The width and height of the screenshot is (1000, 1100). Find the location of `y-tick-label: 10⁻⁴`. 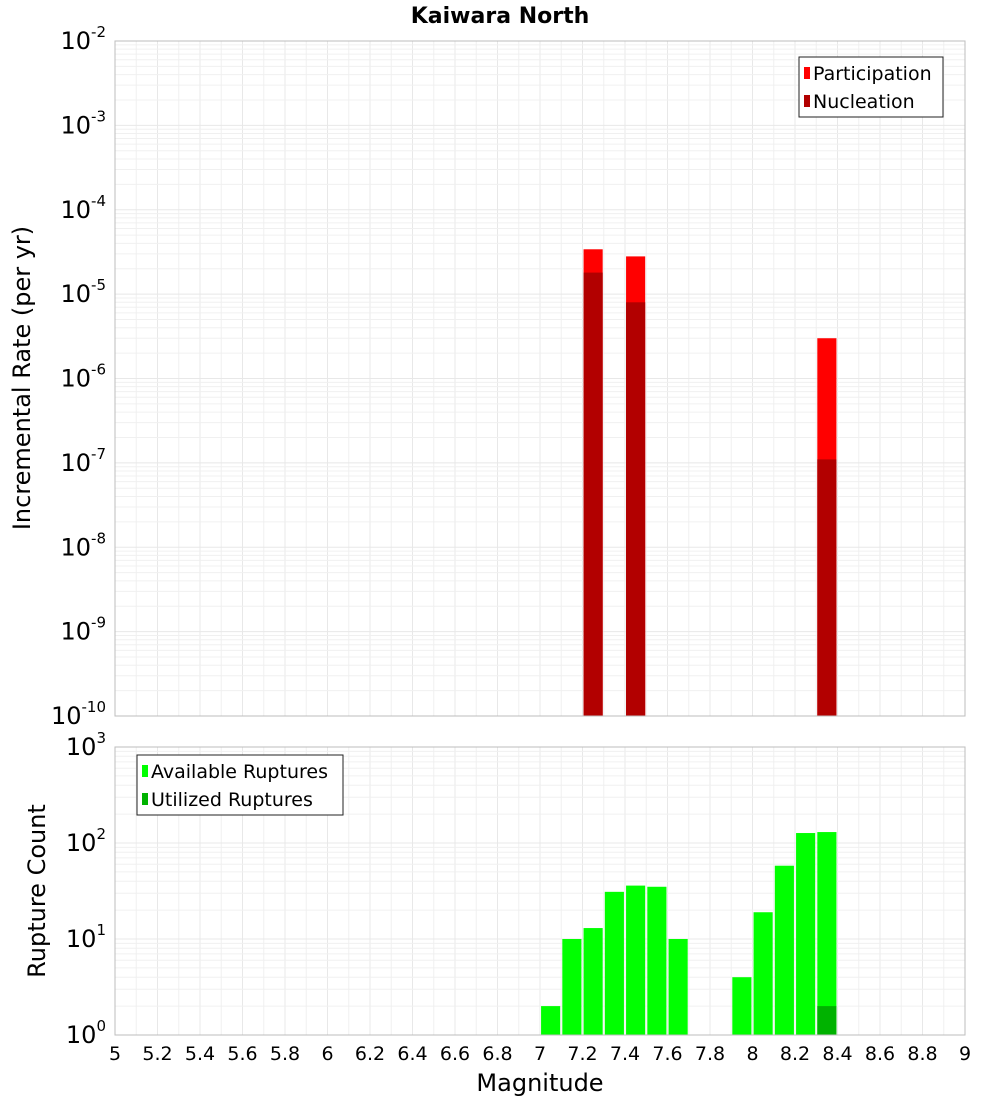

y-tick-label: 10⁻⁴ is located at coordinates (83, 208).